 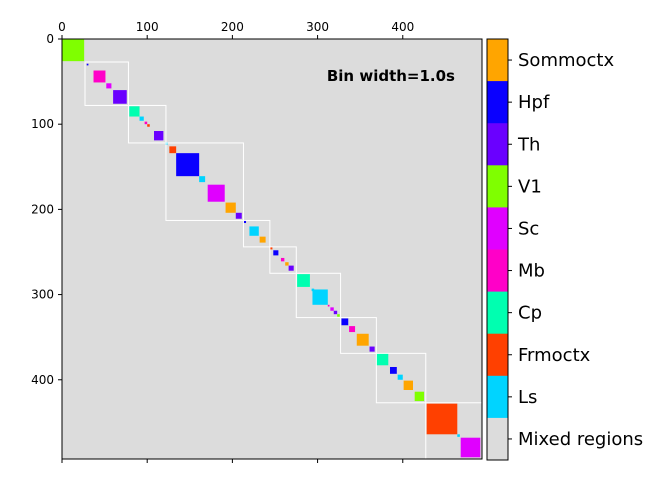 What do you see at coordinates (42, 124) in the screenshot?
I see `y-tick-label: 100` at bounding box center [42, 124].